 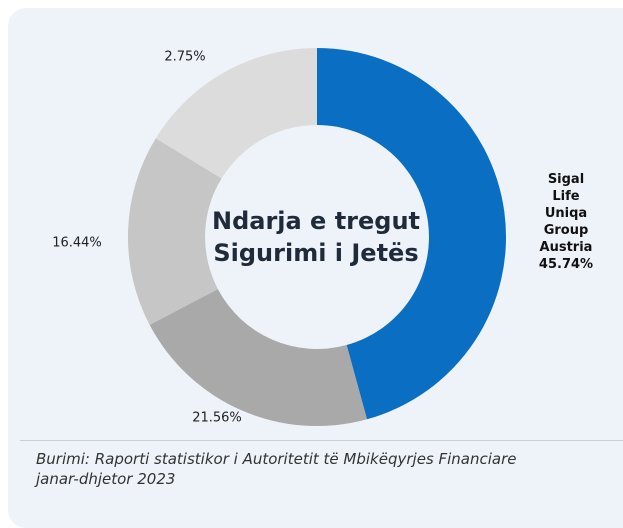 I want to click on value-label: 16.44%, so click(x=77, y=243).